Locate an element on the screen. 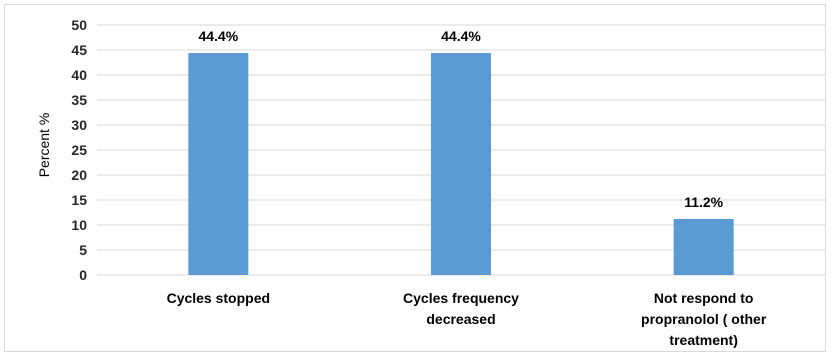 This screenshot has width=832, height=356. y-tick-label: 45 is located at coordinates (79, 50).